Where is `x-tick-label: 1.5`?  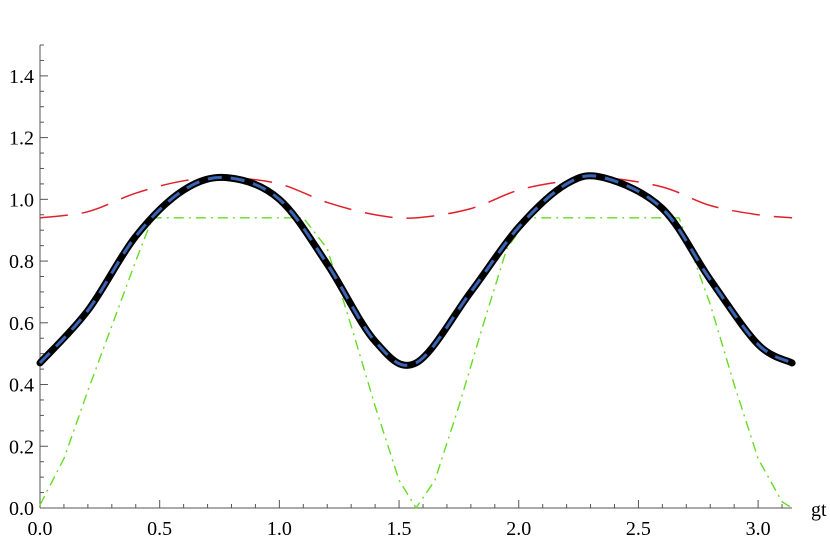
x-tick-label: 1.5 is located at coordinates (399, 529).